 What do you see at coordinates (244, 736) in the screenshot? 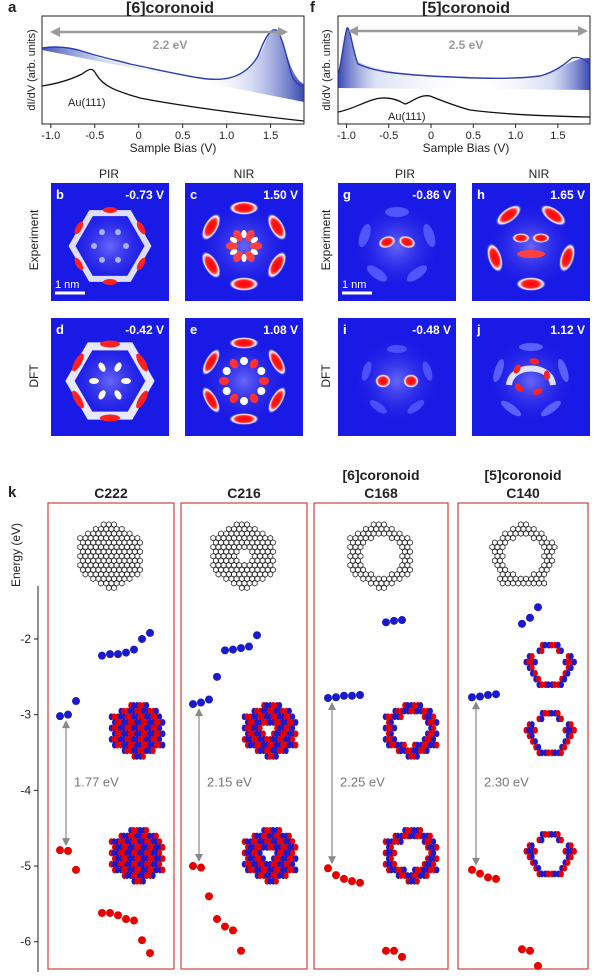
I see `column-box` at bounding box center [244, 736].